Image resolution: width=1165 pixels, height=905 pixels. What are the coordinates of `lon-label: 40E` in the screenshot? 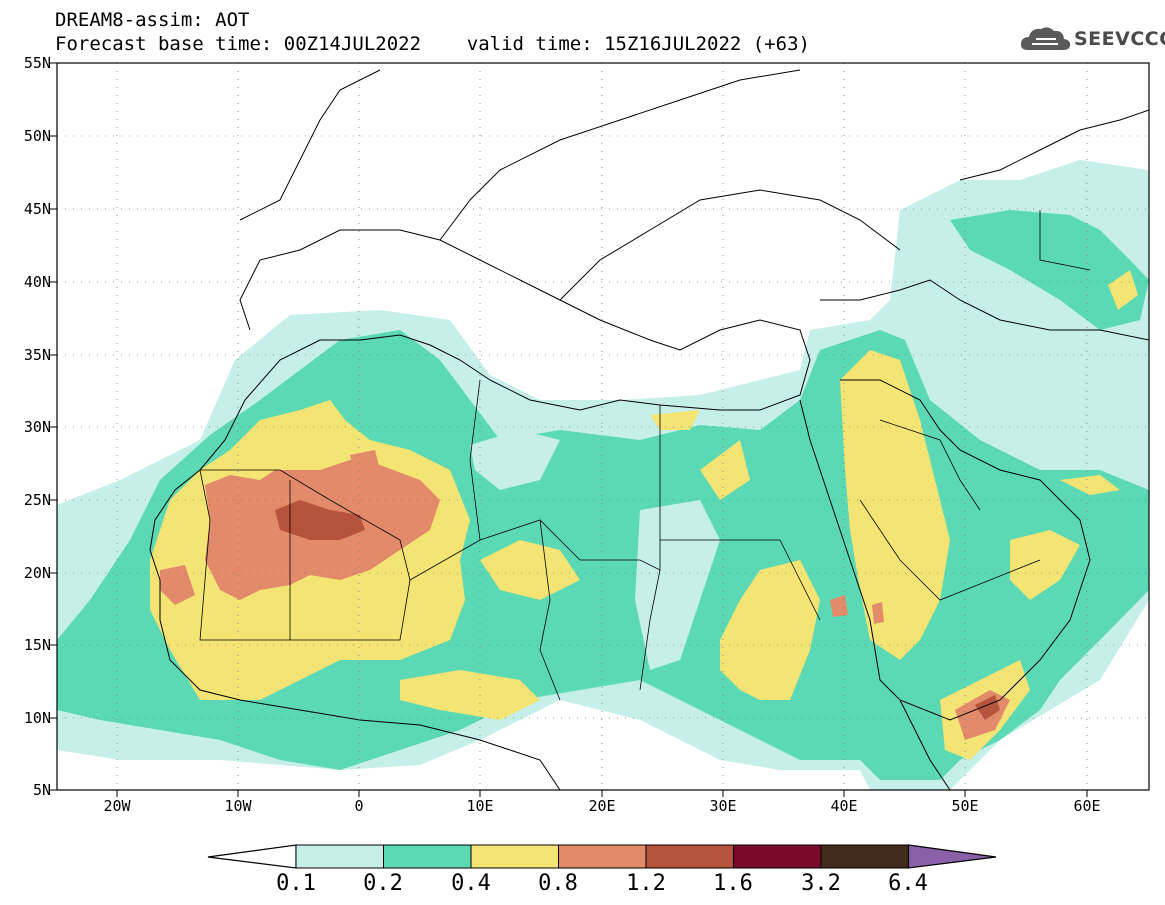 It's located at (844, 806).